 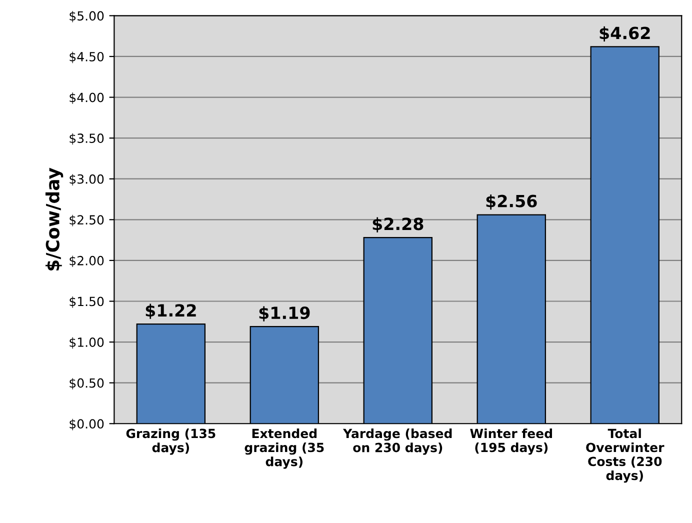 What do you see at coordinates (87, 384) in the screenshot?
I see `y-tick-label: $0.50` at bounding box center [87, 384].